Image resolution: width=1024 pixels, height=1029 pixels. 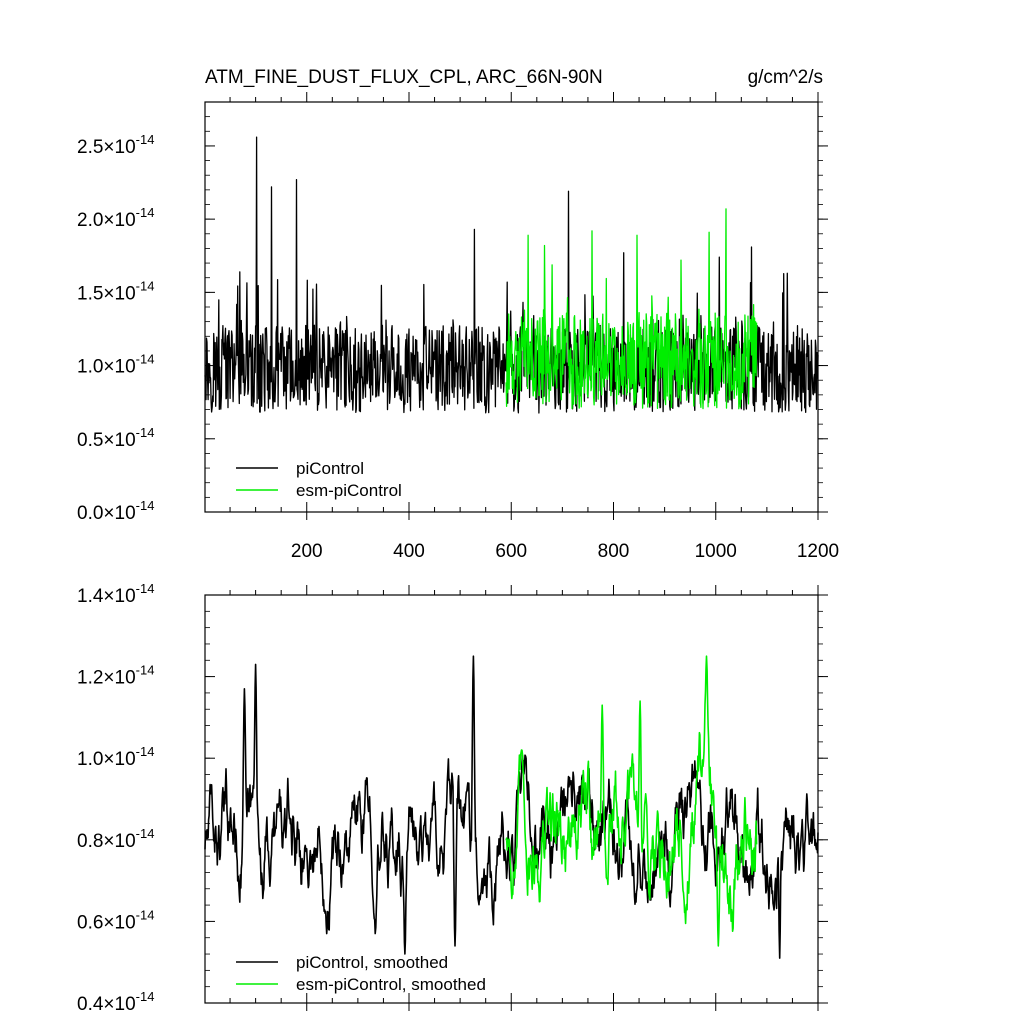 I want to click on top-xtick-label: 800, so click(x=614, y=551).